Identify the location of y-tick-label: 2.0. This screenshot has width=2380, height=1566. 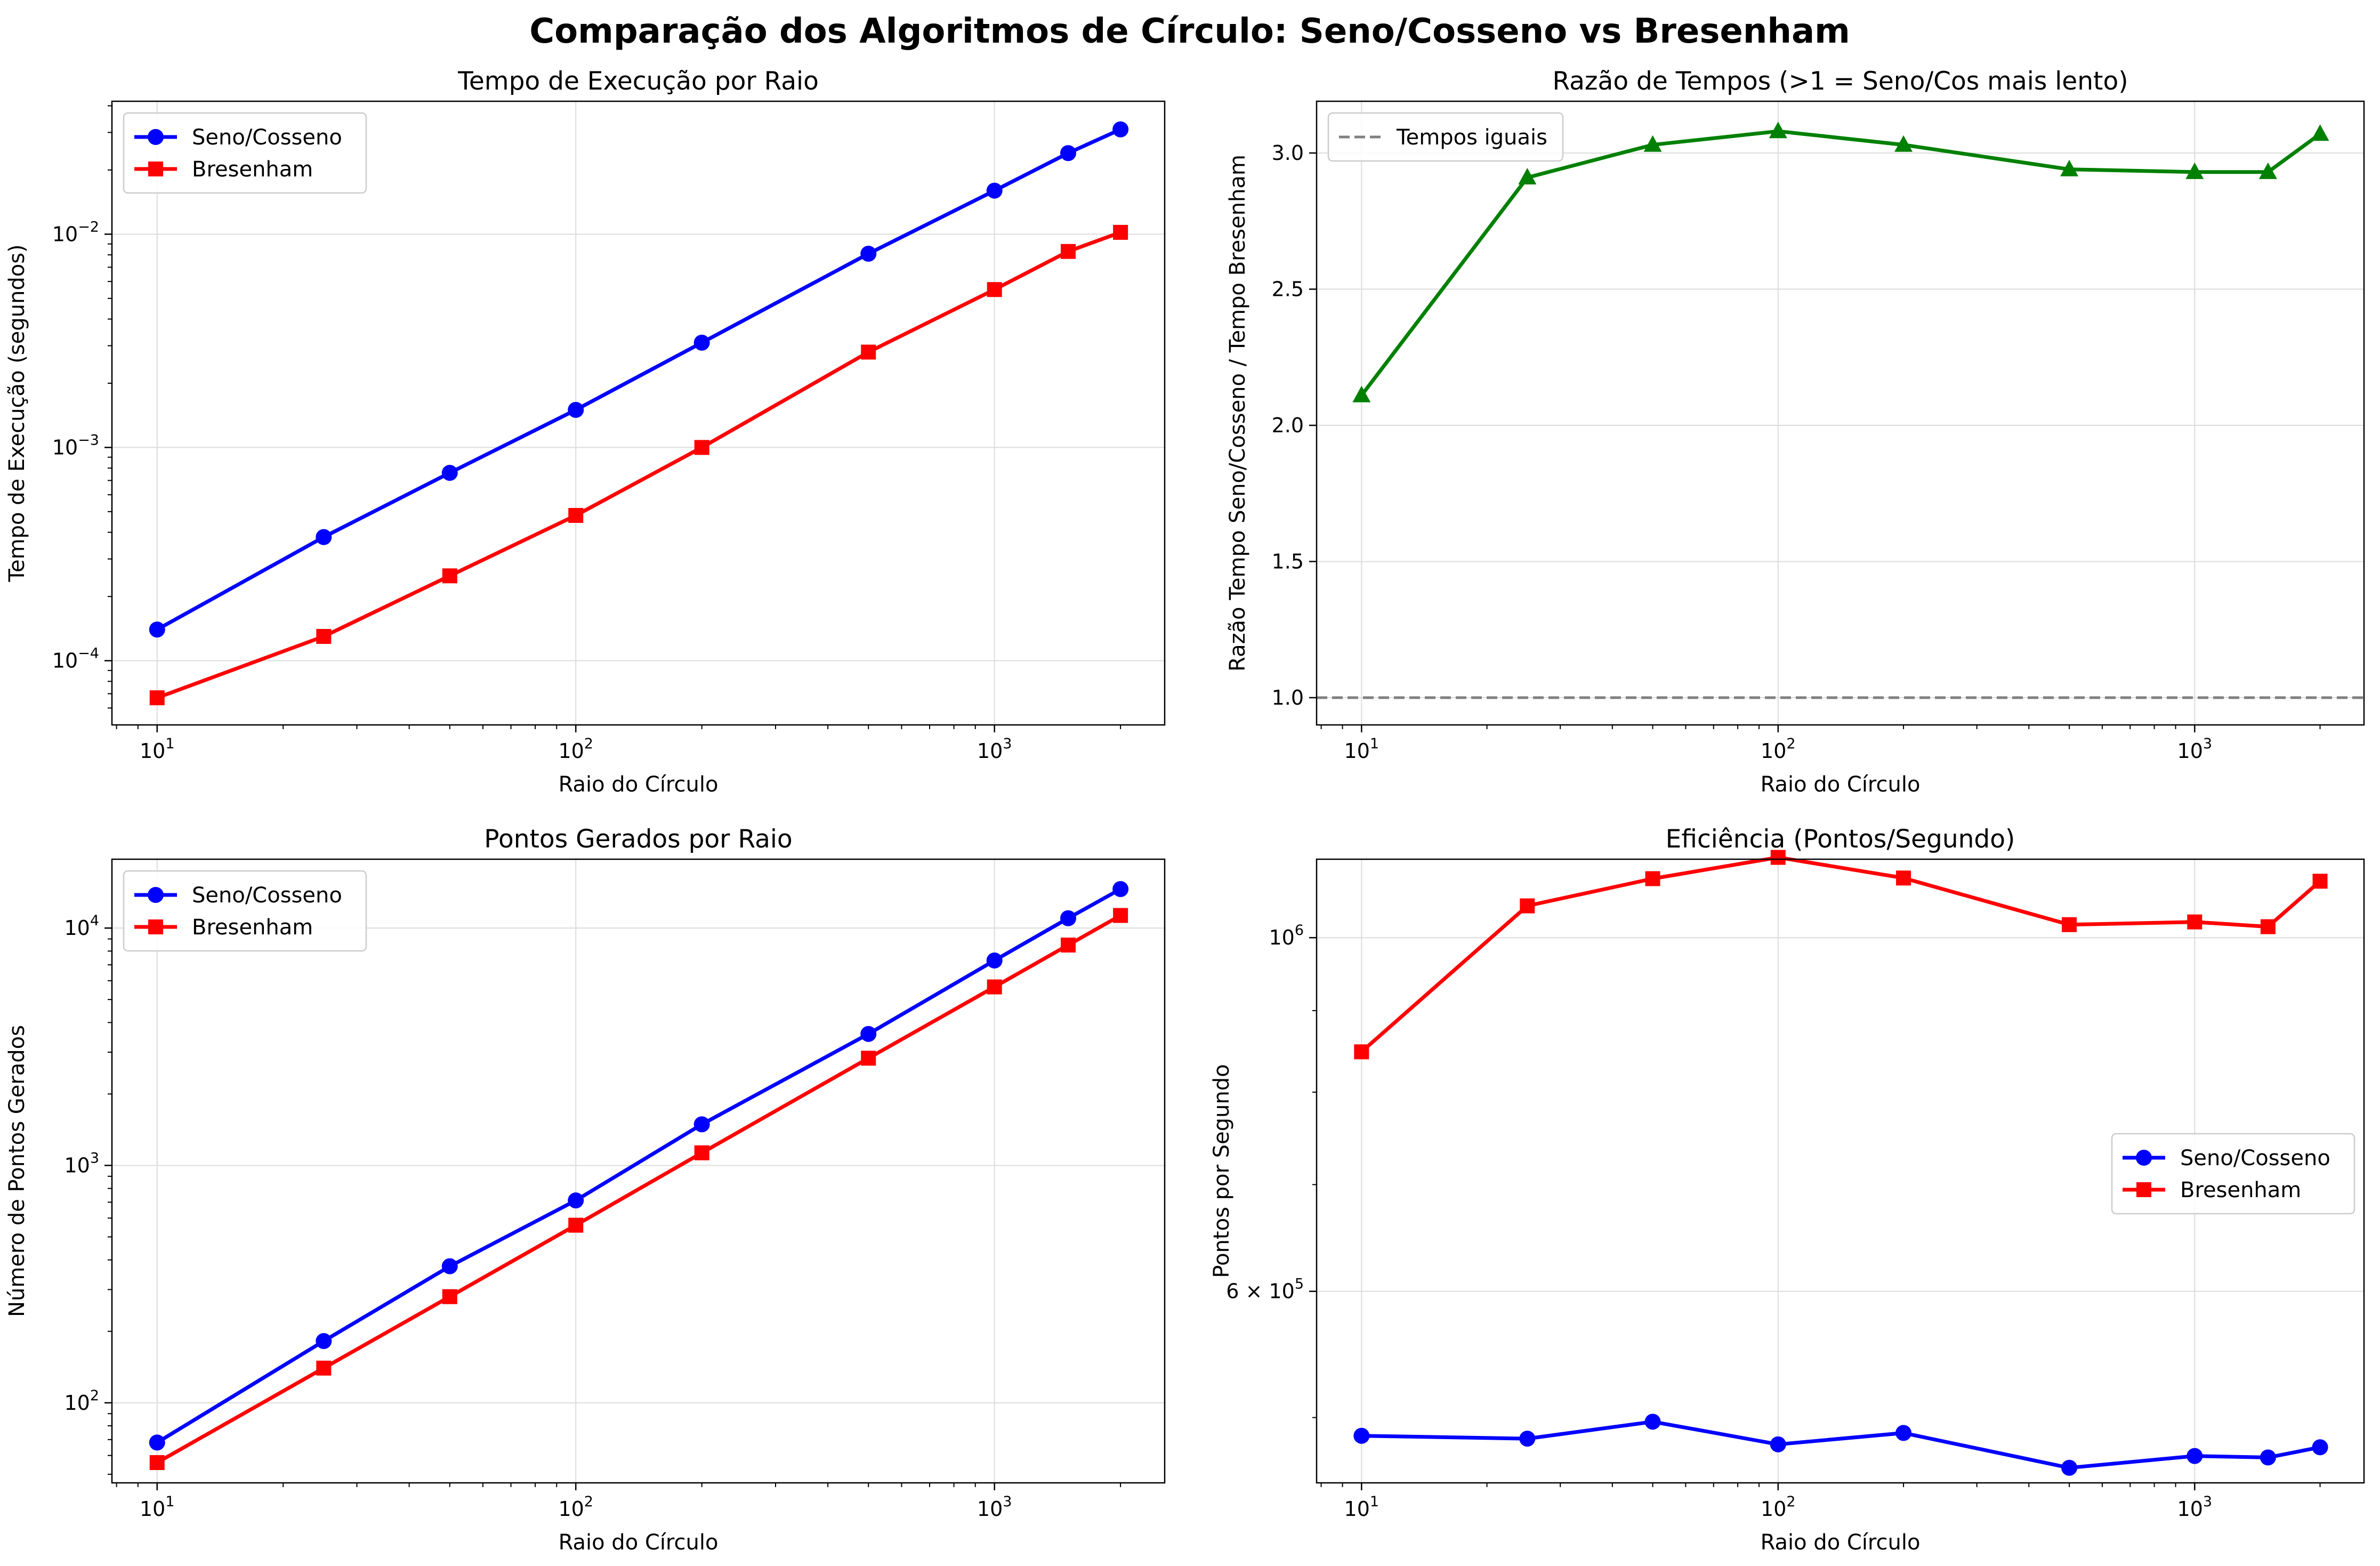
(1288, 425).